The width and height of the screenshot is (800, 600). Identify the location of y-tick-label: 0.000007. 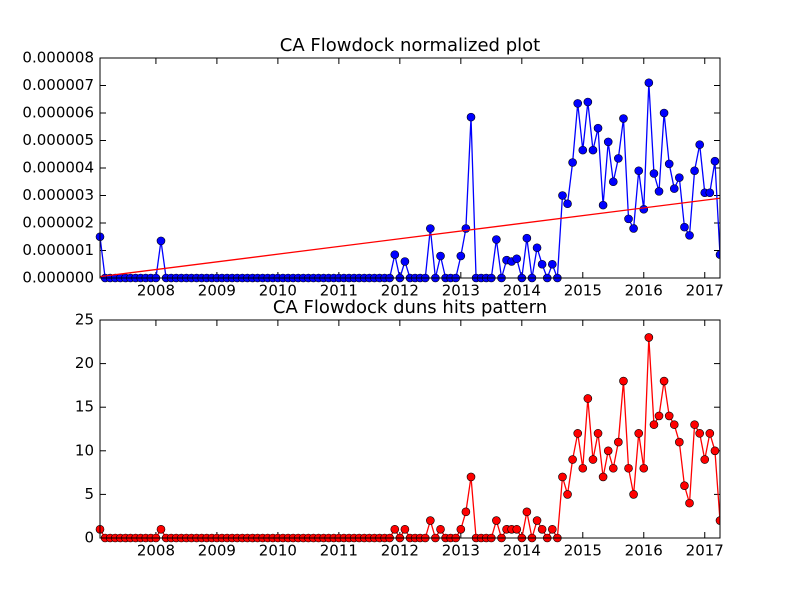
(58, 85).